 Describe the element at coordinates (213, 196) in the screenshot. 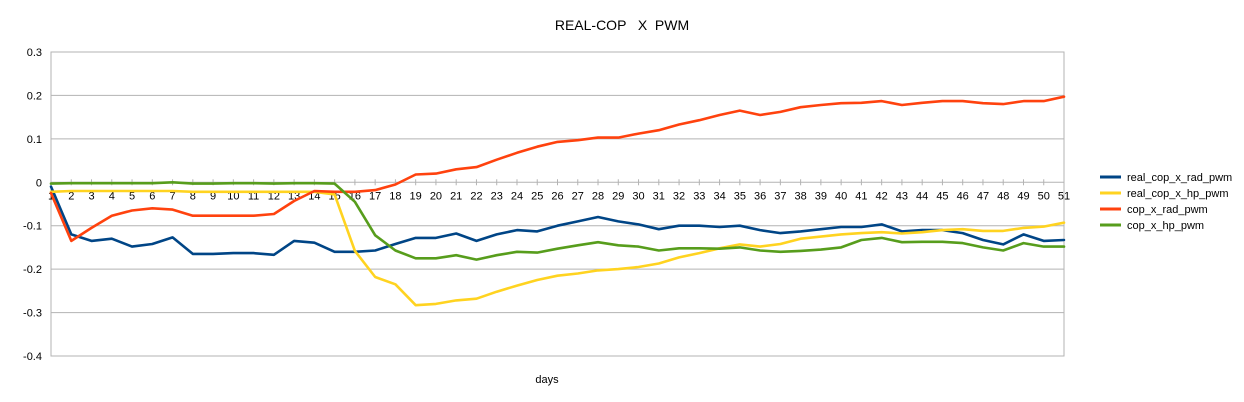

I see `x-tick-label: 9` at that location.